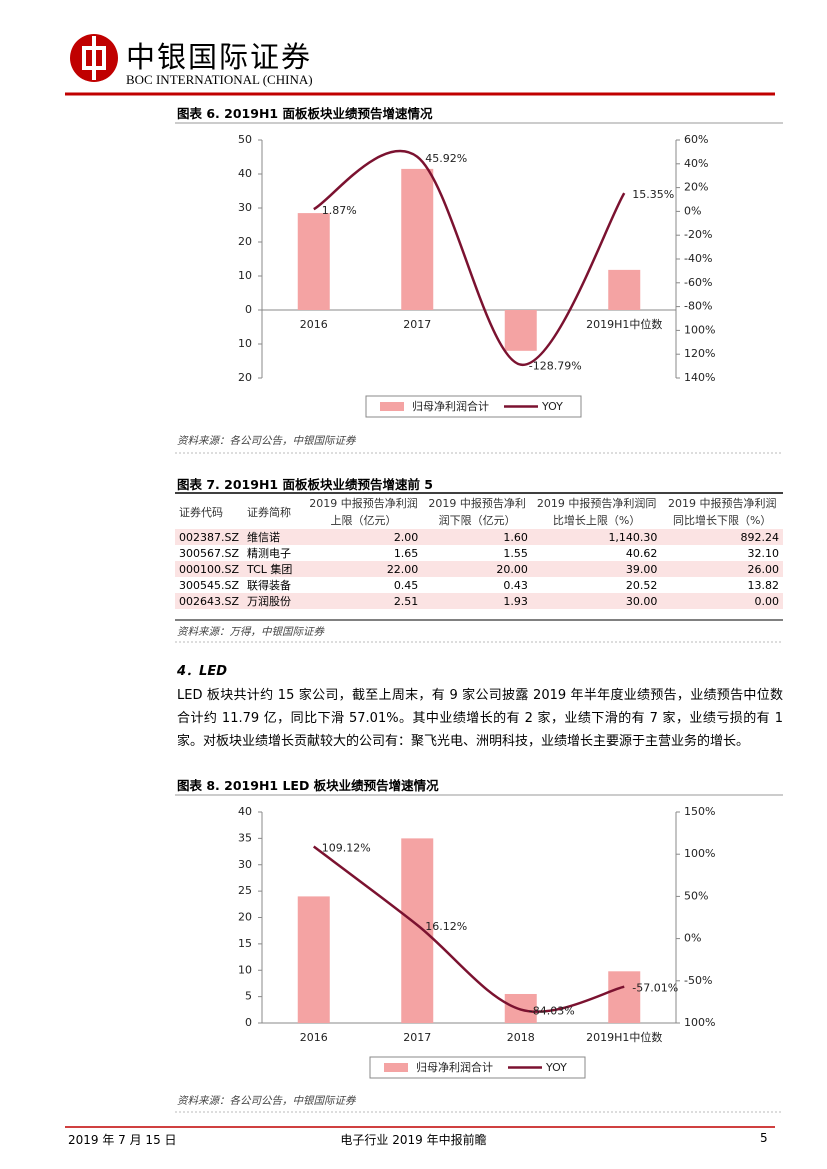 The width and height of the screenshot is (827, 1169). I want to click on cell: TCL 集团, so click(270, 569).